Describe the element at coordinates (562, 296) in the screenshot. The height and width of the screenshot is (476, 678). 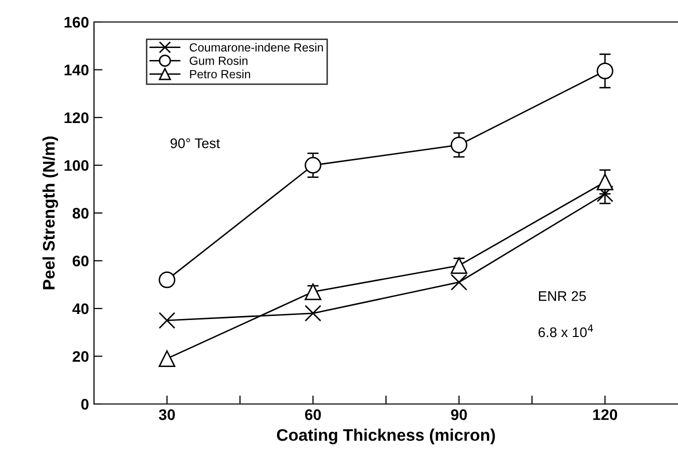
I see `annotation: ENR 25` at that location.